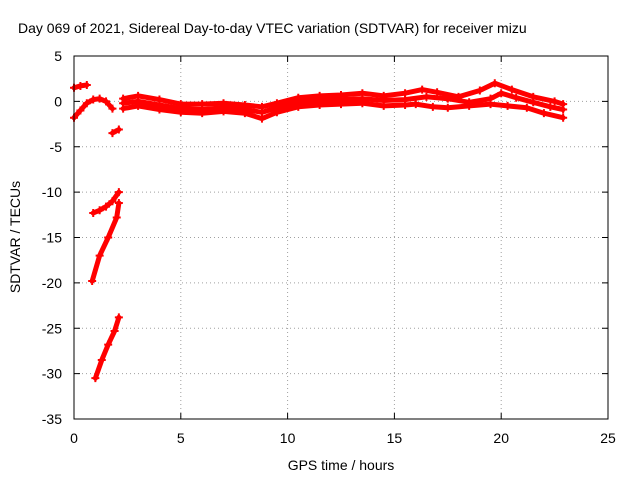  What do you see at coordinates (395, 438) in the screenshot?
I see `x-tick-label: 15` at bounding box center [395, 438].